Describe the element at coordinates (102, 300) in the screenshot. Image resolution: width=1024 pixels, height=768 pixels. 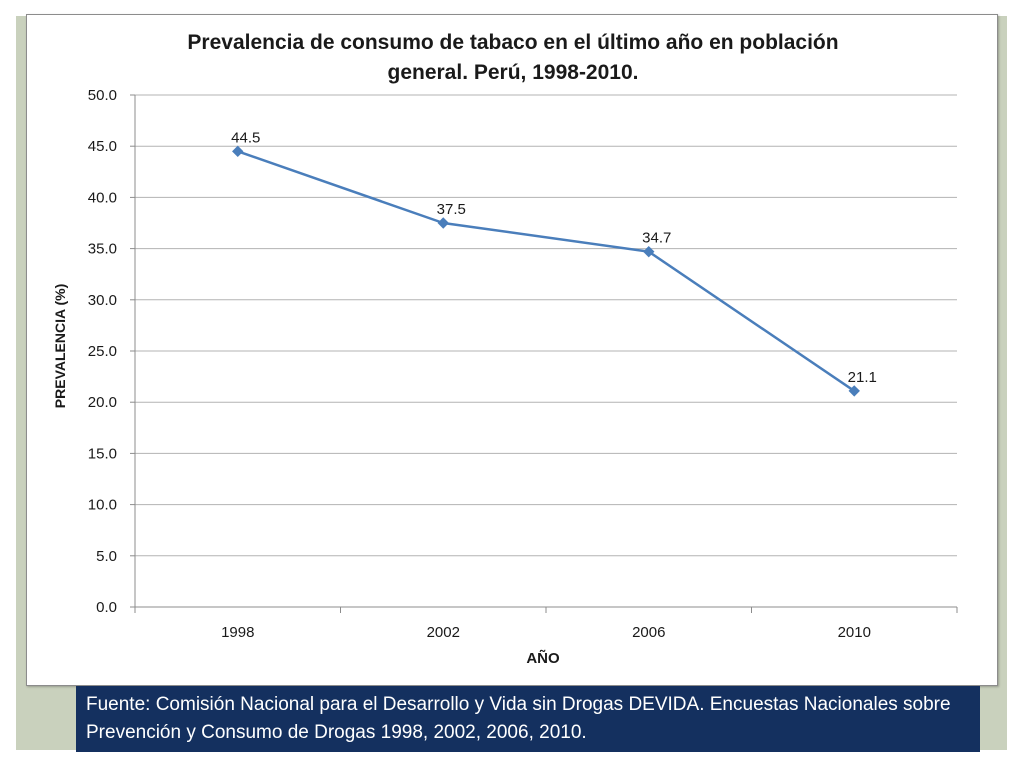
I see `y-tick-label-6: 30.0` at that location.